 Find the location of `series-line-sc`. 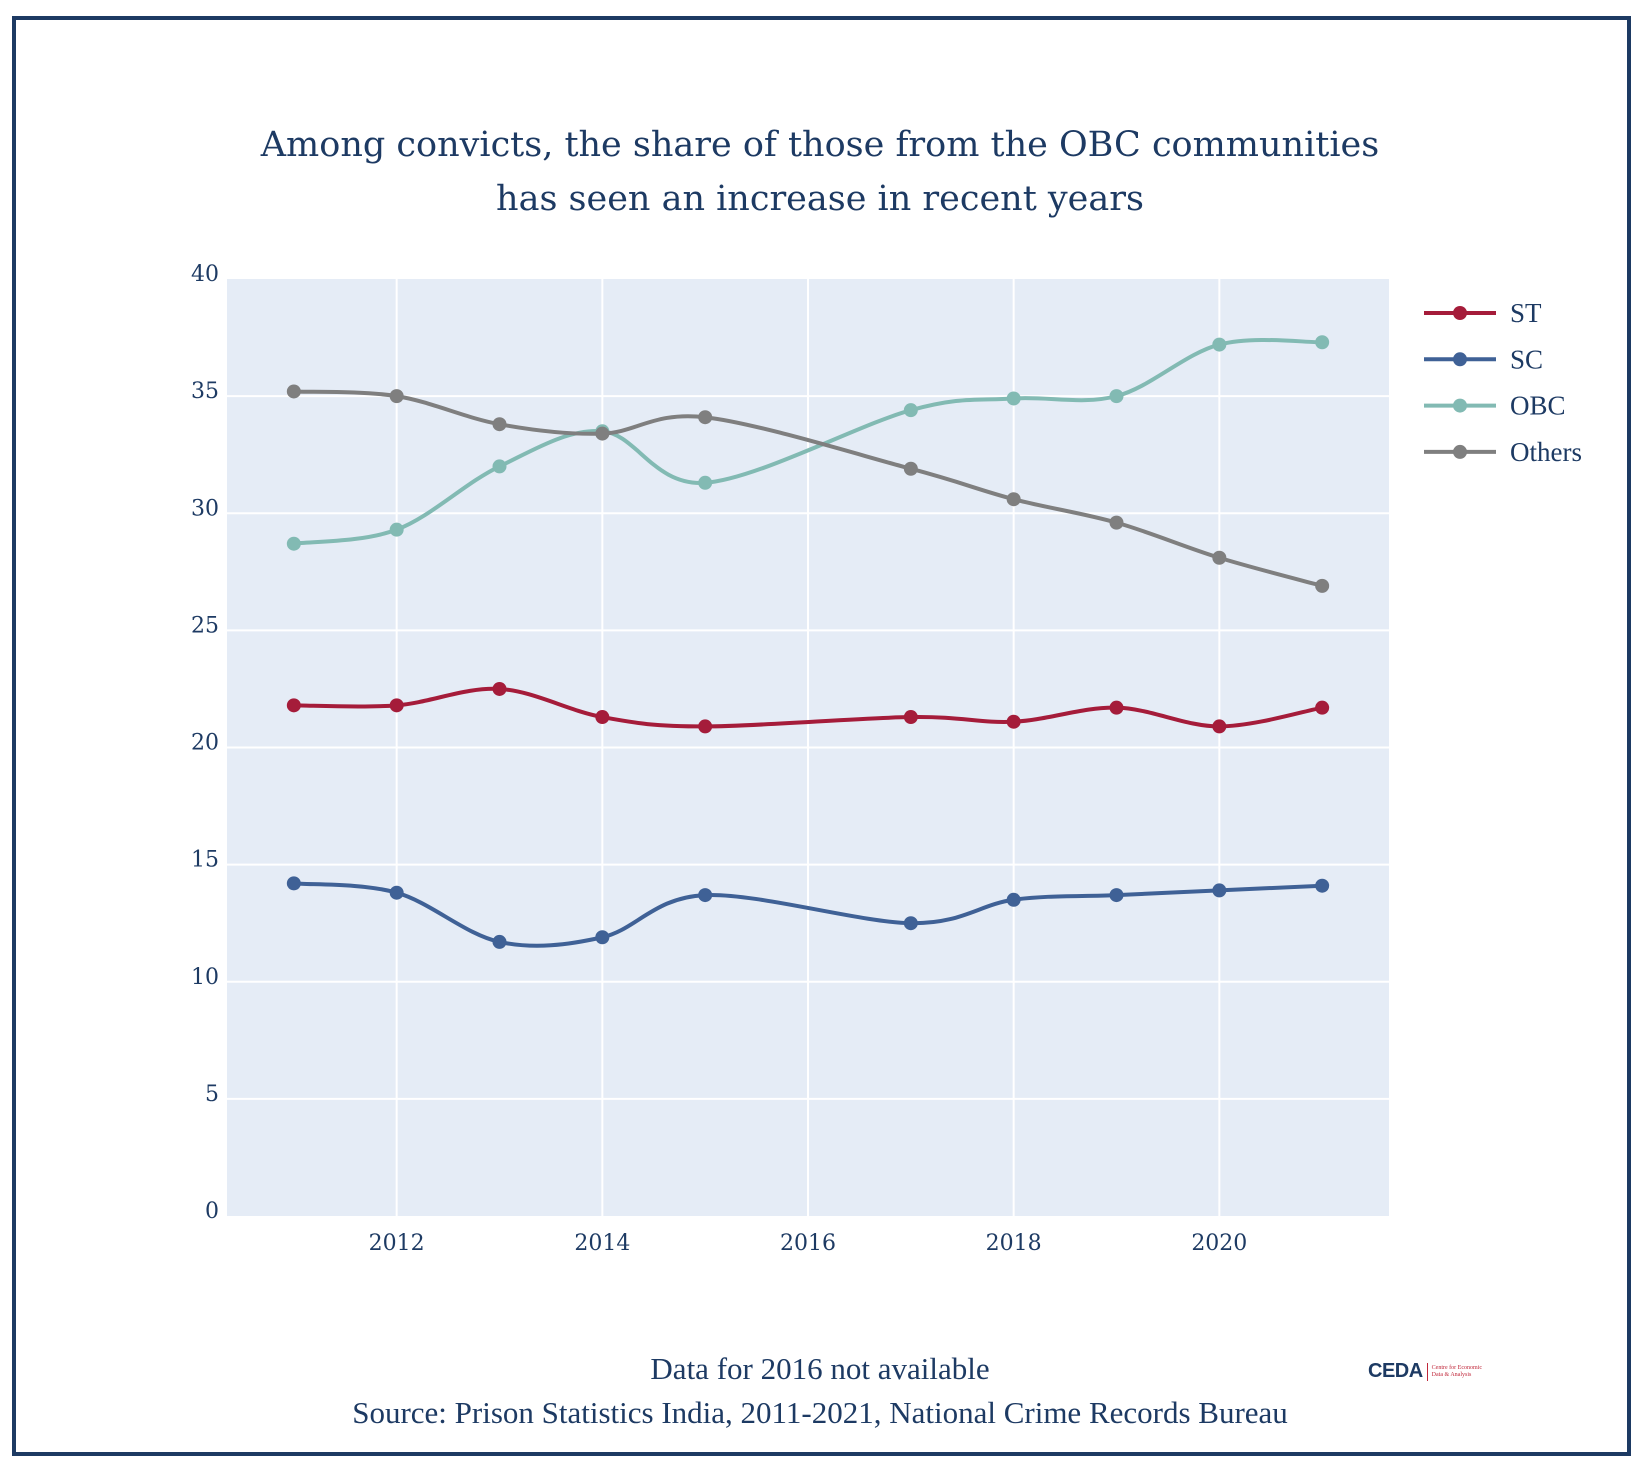

series-line-sc is located at coordinates (808, 914).